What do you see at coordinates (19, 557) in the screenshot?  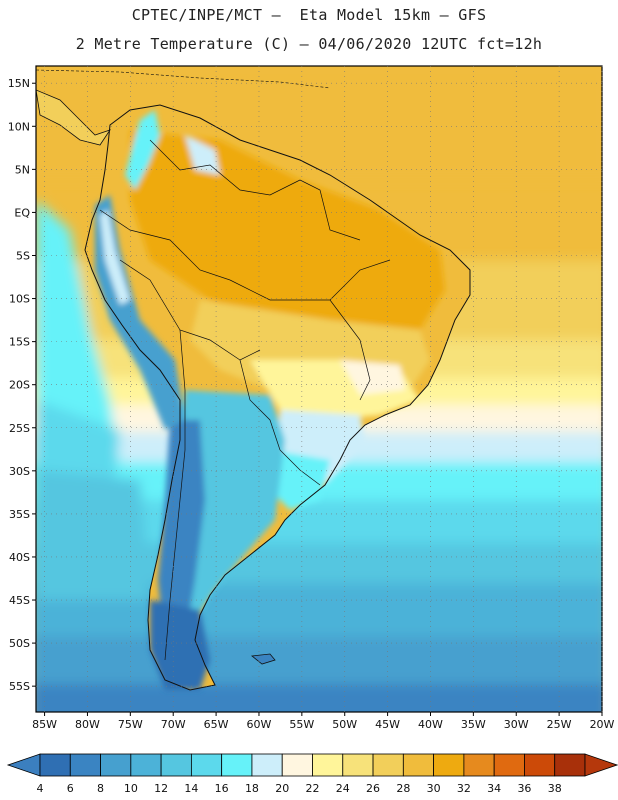 I see `lat-tick-label: 40S` at bounding box center [19, 557].